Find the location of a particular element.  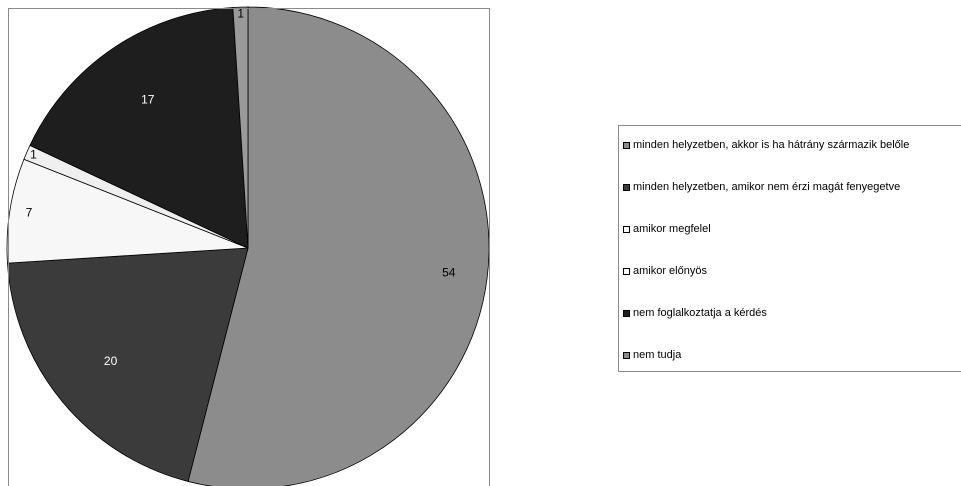

legend-item-3: amikor megfelel is located at coordinates (667, 229).